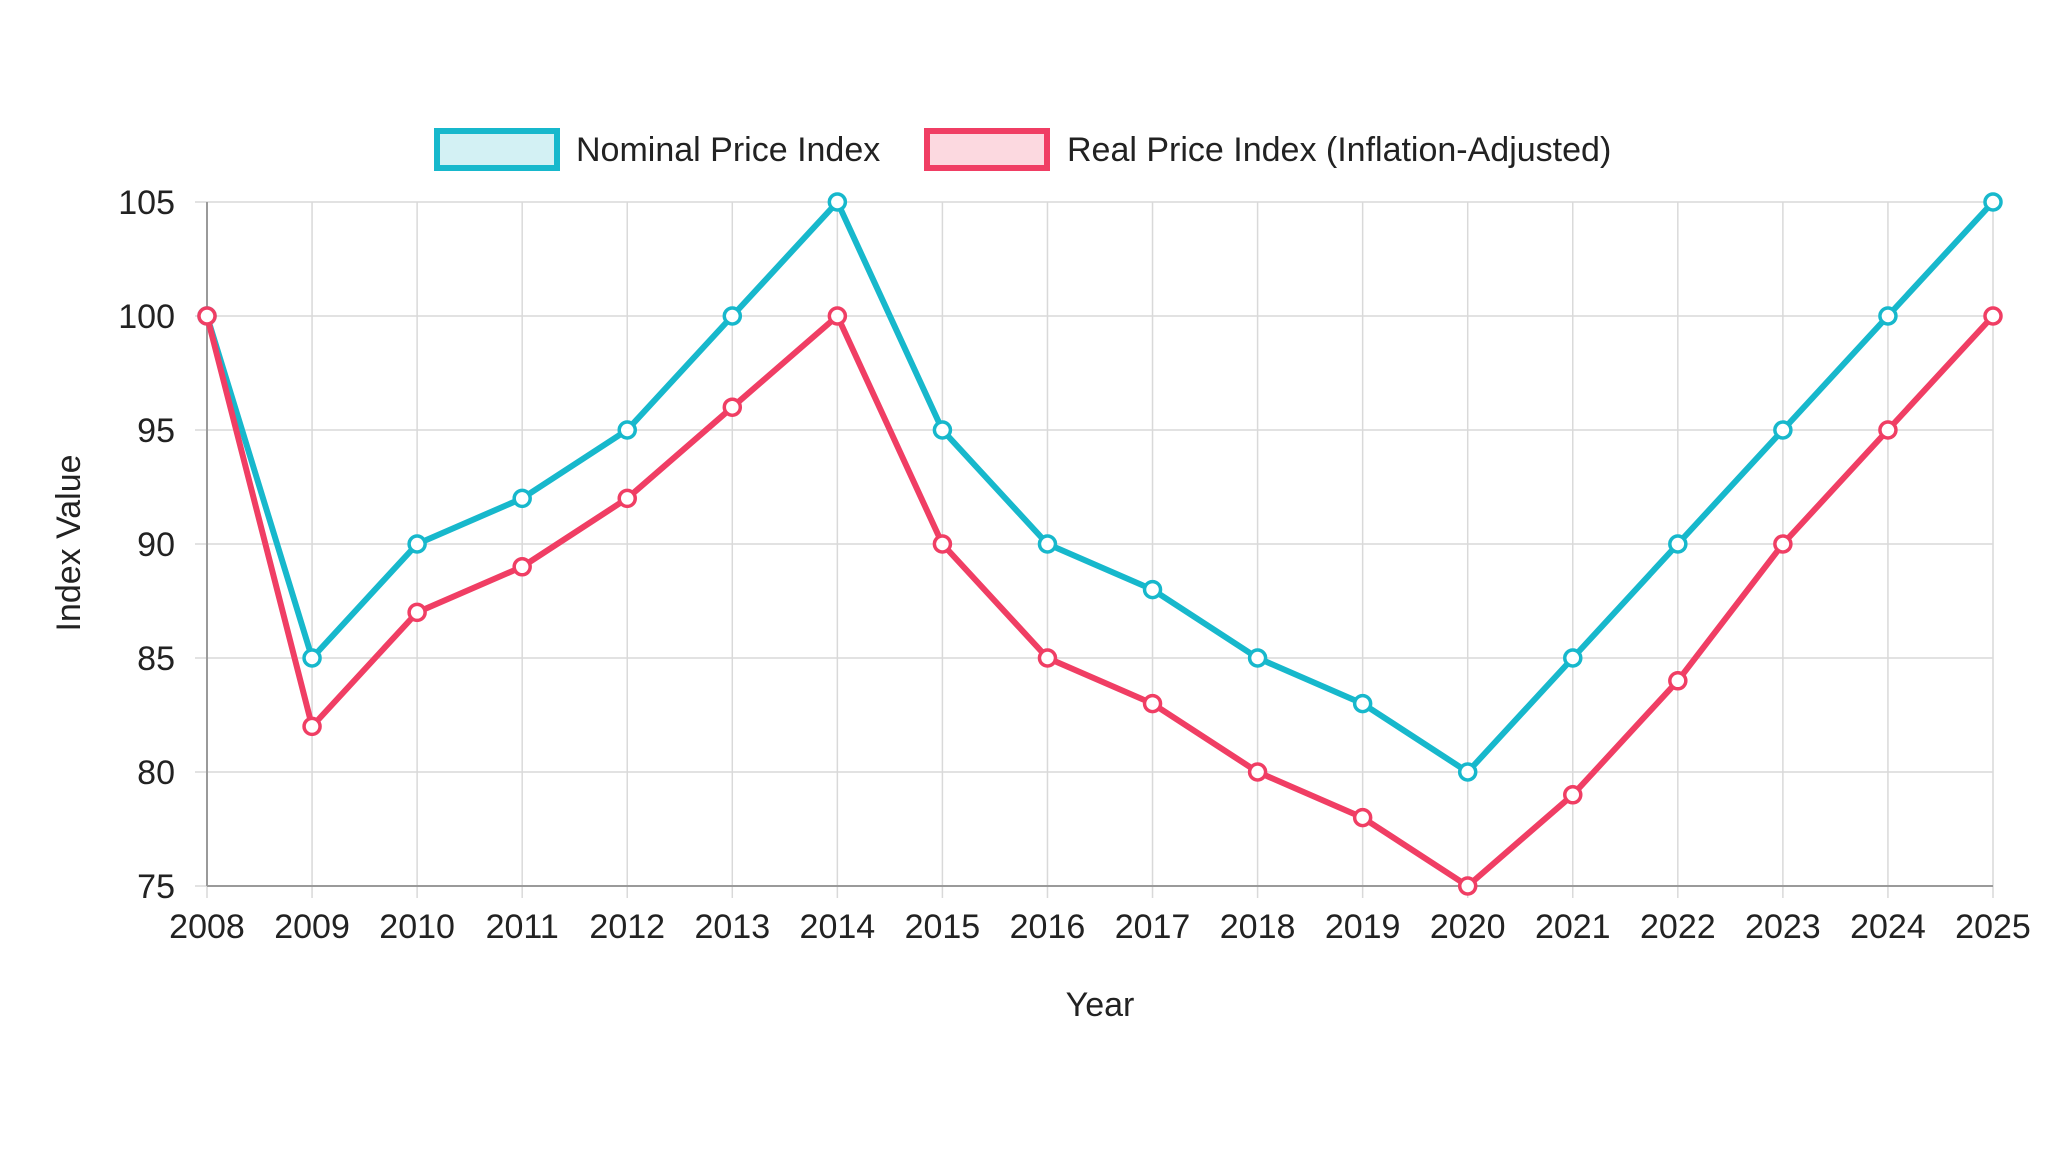 The width and height of the screenshot is (2048, 1157). I want to click on y-tick-label: 90, so click(156, 545).